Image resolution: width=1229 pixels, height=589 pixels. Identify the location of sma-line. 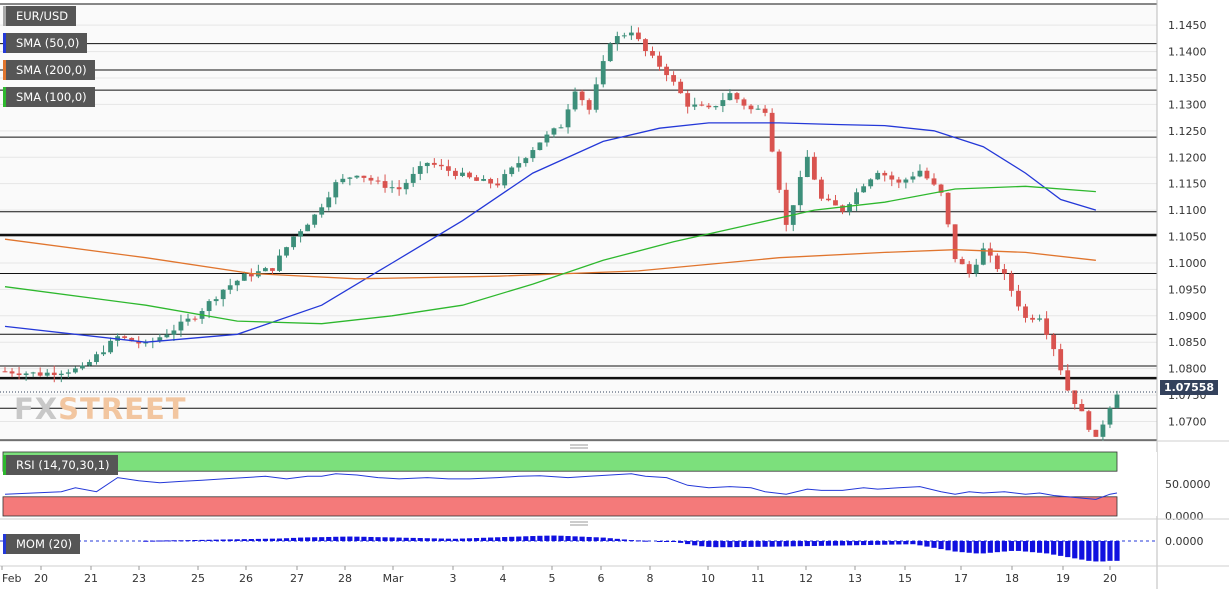
(550, 259).